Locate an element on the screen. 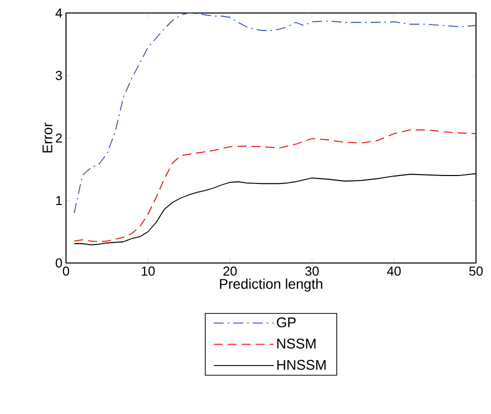 Image resolution: width=491 pixels, height=414 pixels. x-tick-label: 20 is located at coordinates (230, 271).